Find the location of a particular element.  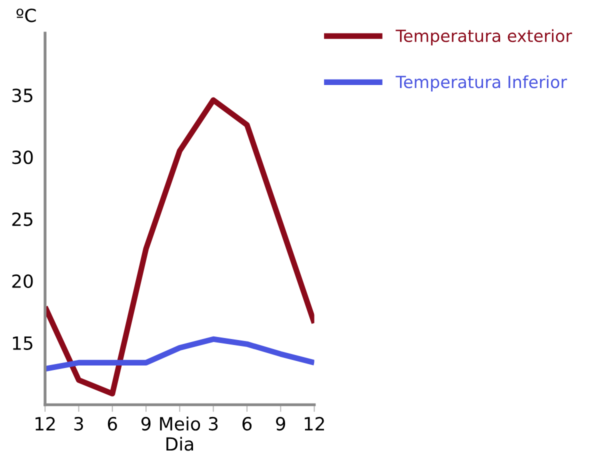

y-tick-label: 20 is located at coordinates (22, 281).